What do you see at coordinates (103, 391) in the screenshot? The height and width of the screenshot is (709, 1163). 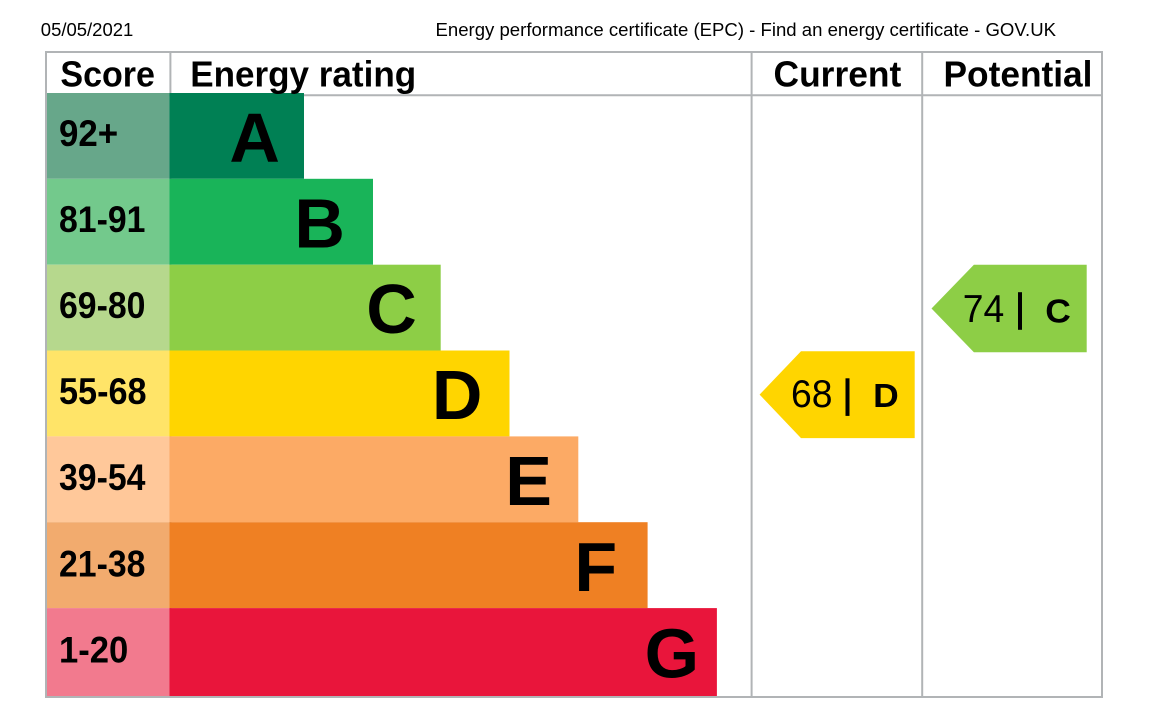 I see `svg-text: 55-68` at bounding box center [103, 391].